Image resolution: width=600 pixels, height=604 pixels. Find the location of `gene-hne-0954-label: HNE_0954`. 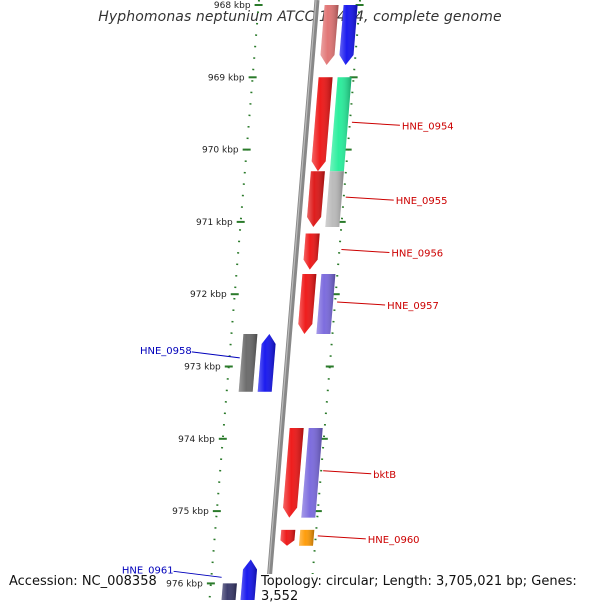

gene-hne-0954-label: HNE_0954 is located at coordinates (428, 126).